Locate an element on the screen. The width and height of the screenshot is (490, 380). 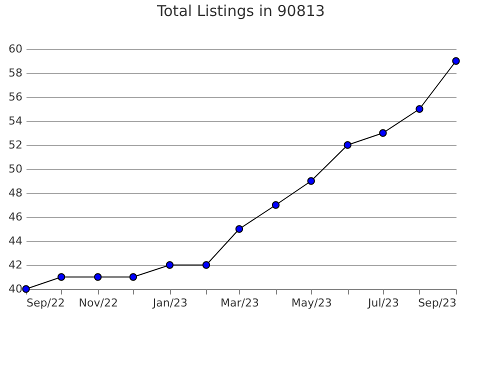
chart-title: Total Listings in 90813 is located at coordinates (240, 11).